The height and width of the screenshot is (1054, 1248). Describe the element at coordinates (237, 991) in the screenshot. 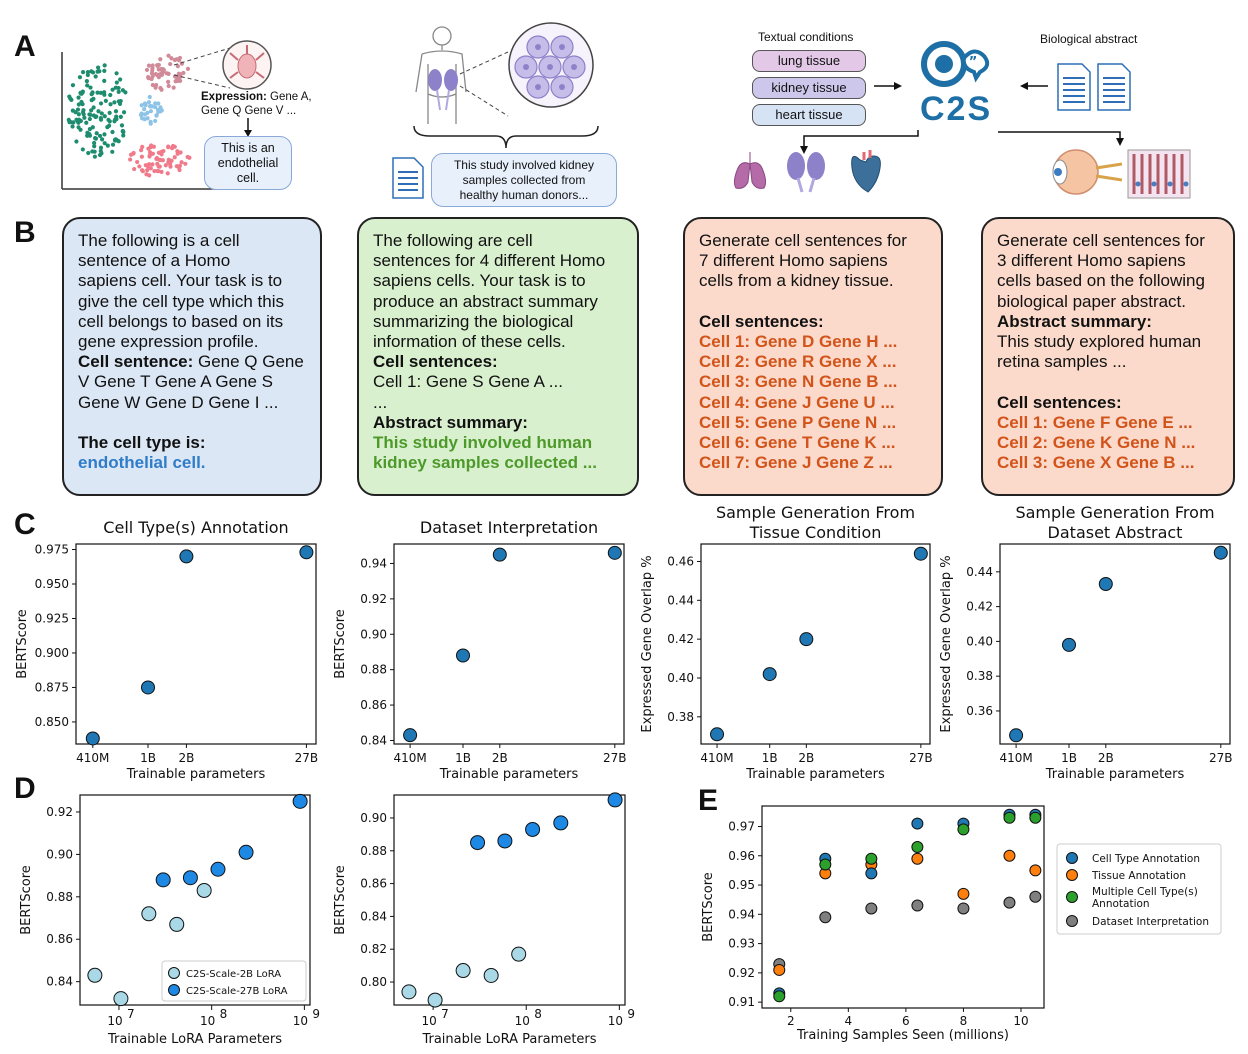

I see `legend-label: C2S-Scale-27B LoRA` at that location.